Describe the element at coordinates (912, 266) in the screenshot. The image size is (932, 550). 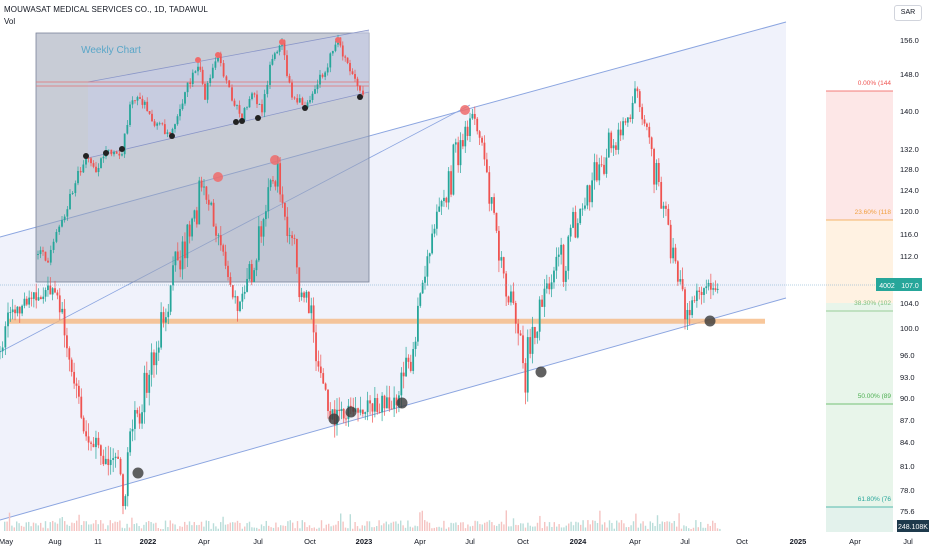
I see `price-axis` at that location.